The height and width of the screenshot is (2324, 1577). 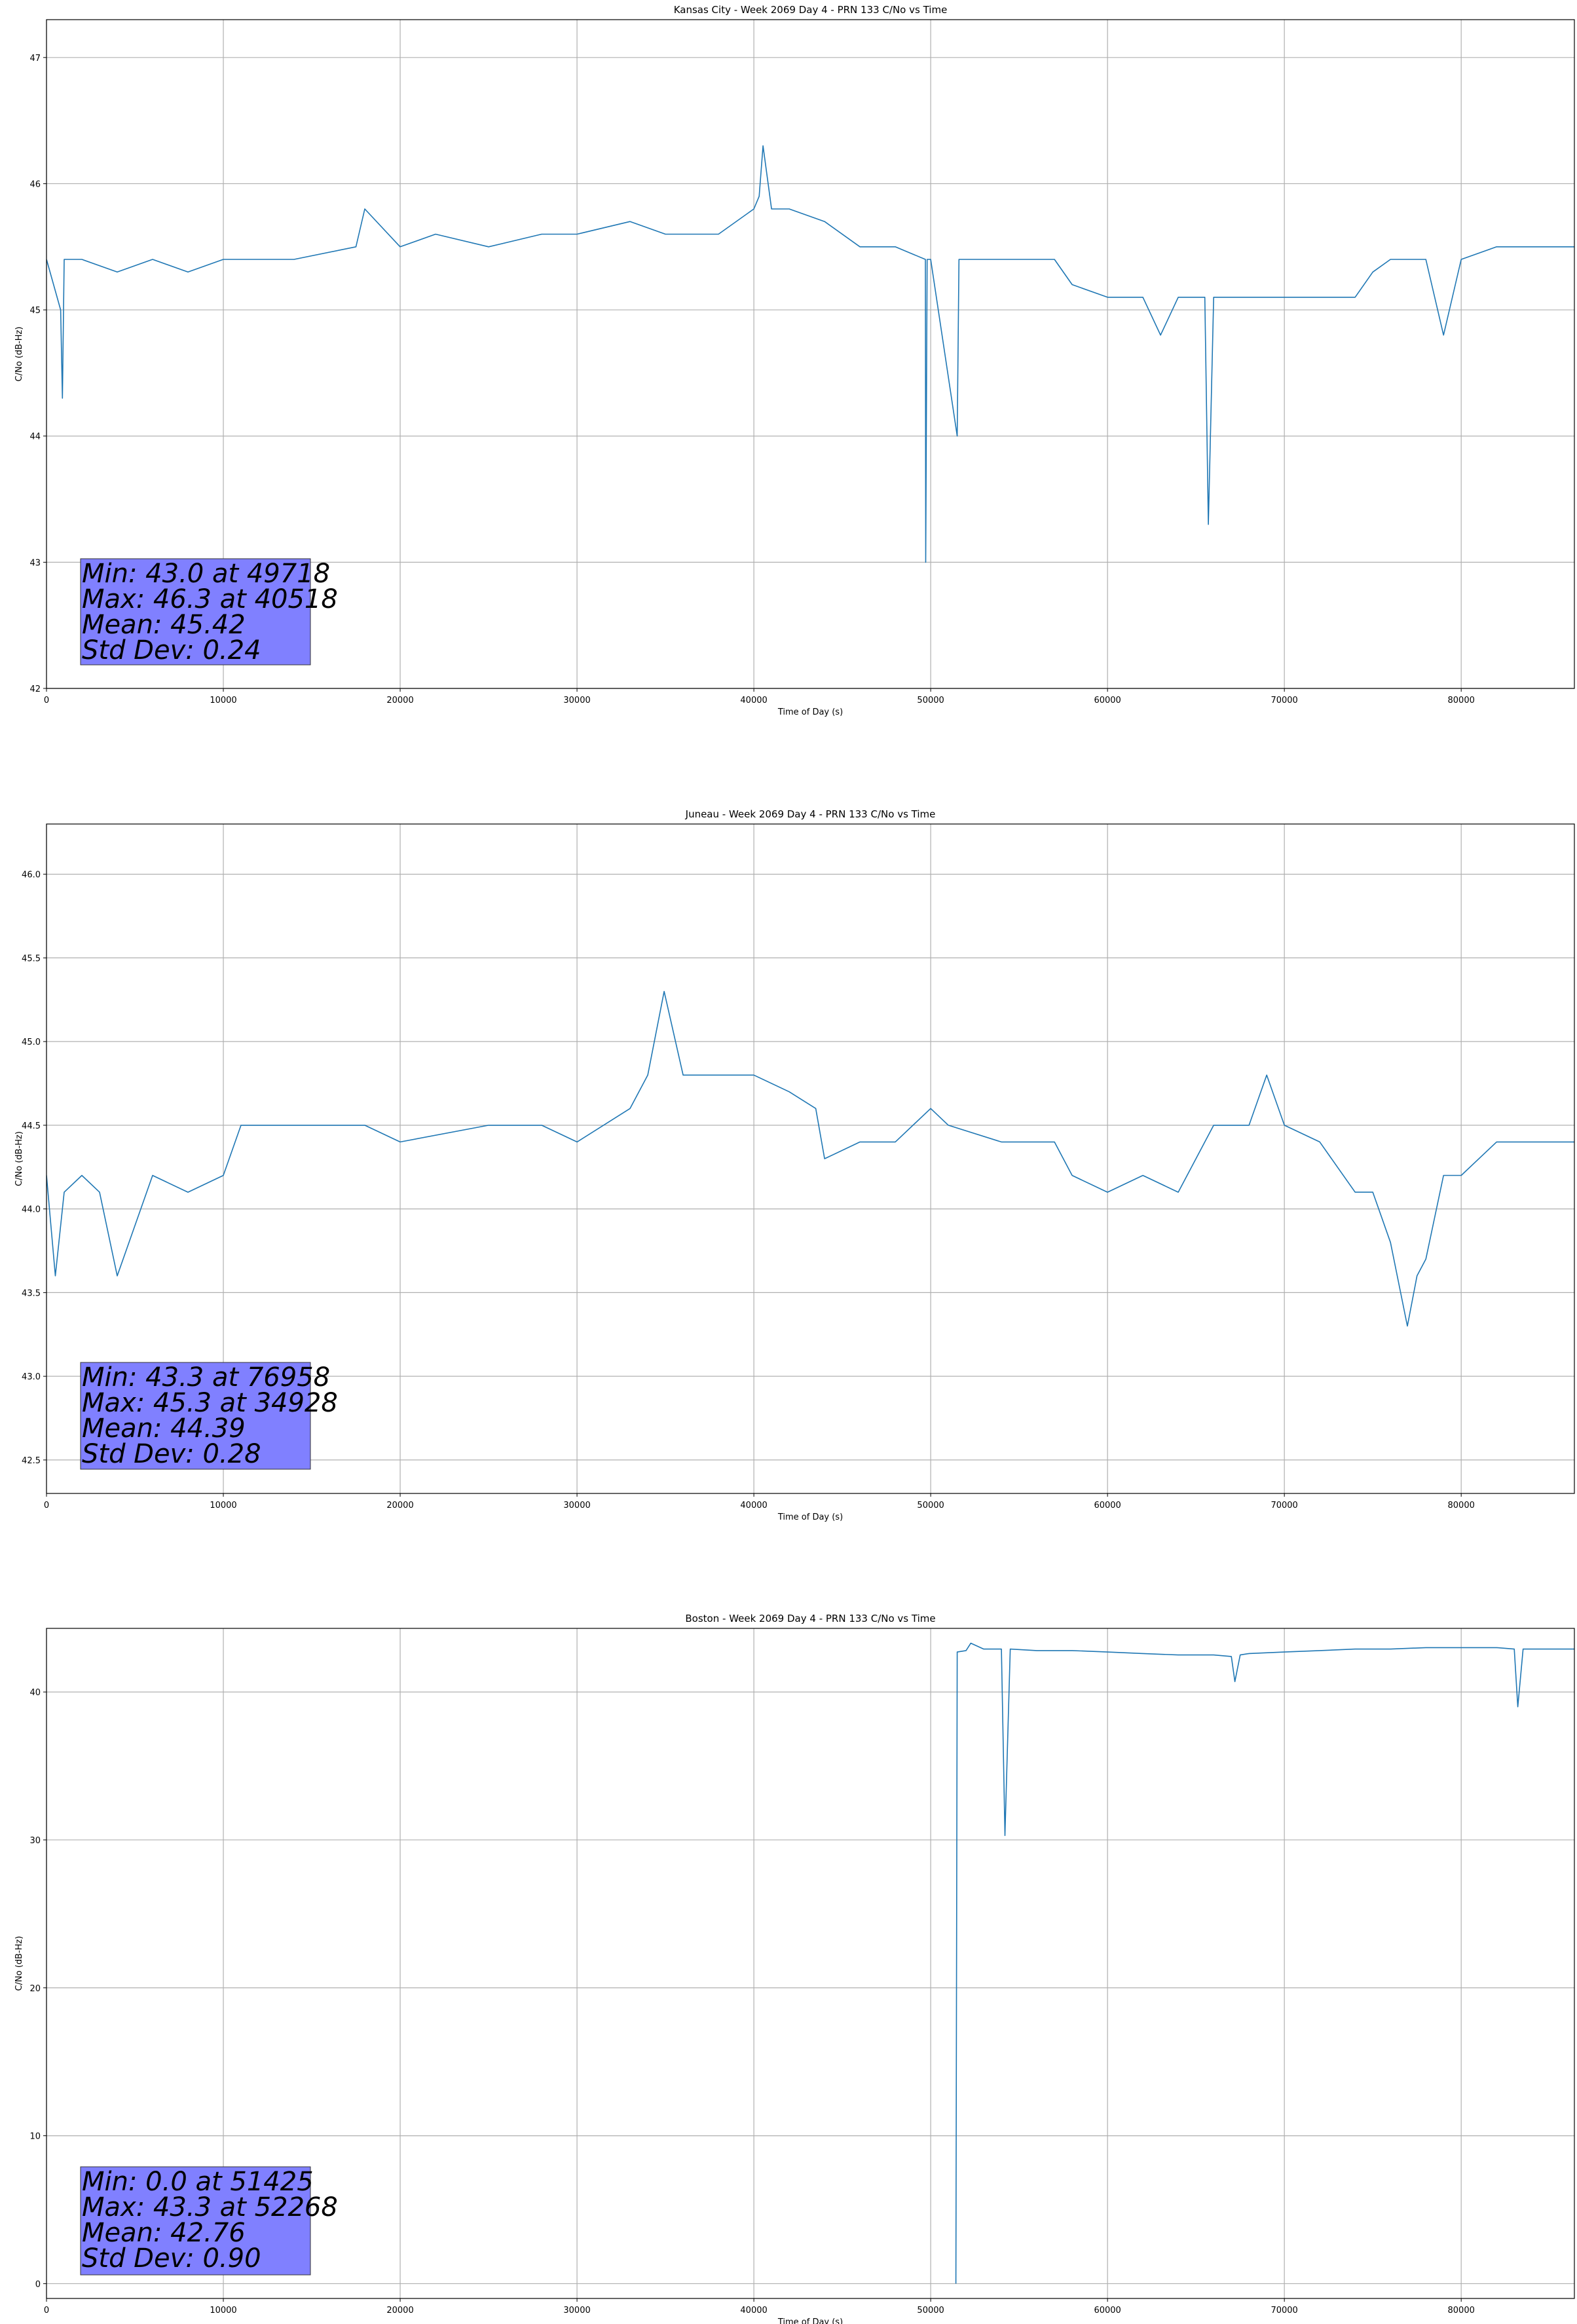 What do you see at coordinates (206, 1377) in the screenshot?
I see `stats-line1: Min: 43.3 at 76958` at bounding box center [206, 1377].